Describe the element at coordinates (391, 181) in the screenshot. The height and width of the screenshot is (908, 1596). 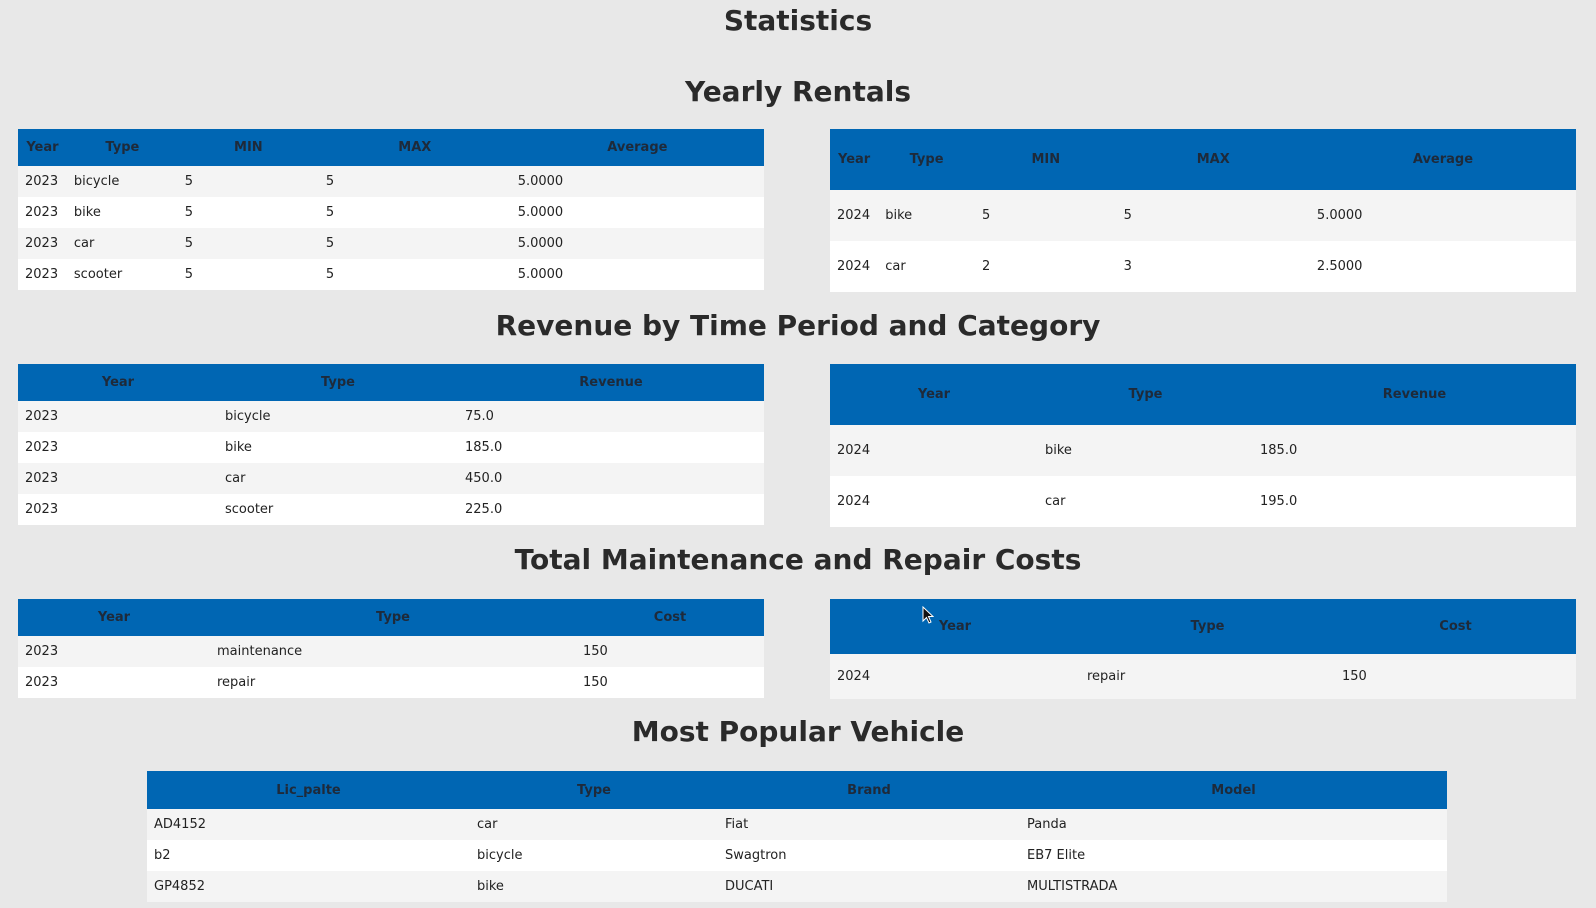
I see `table-row: 2023 bicycle 5 5 5.0000` at that location.